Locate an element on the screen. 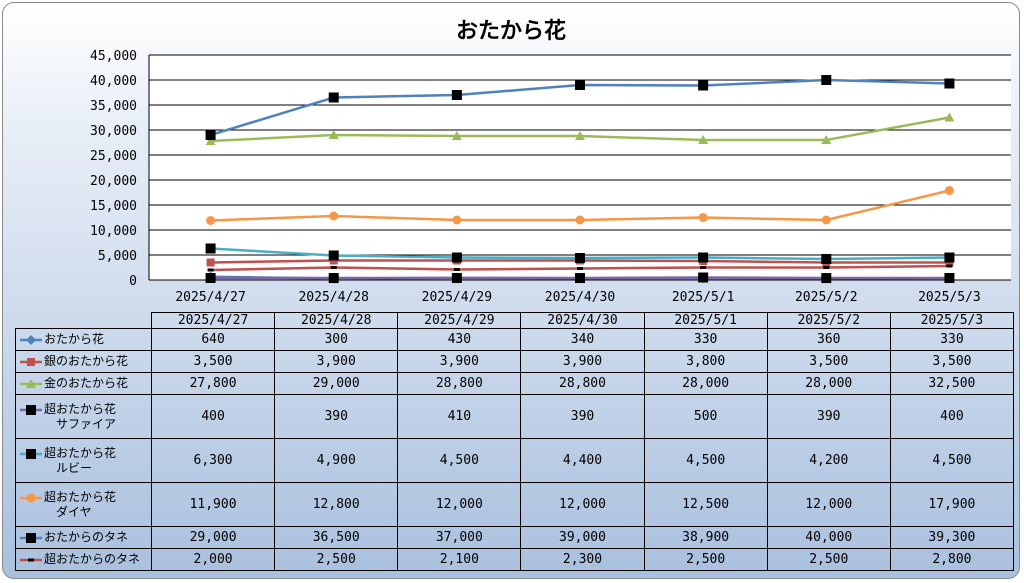 The width and height of the screenshot is (1024, 583). y-tick-label: 5,000 is located at coordinates (117, 256).